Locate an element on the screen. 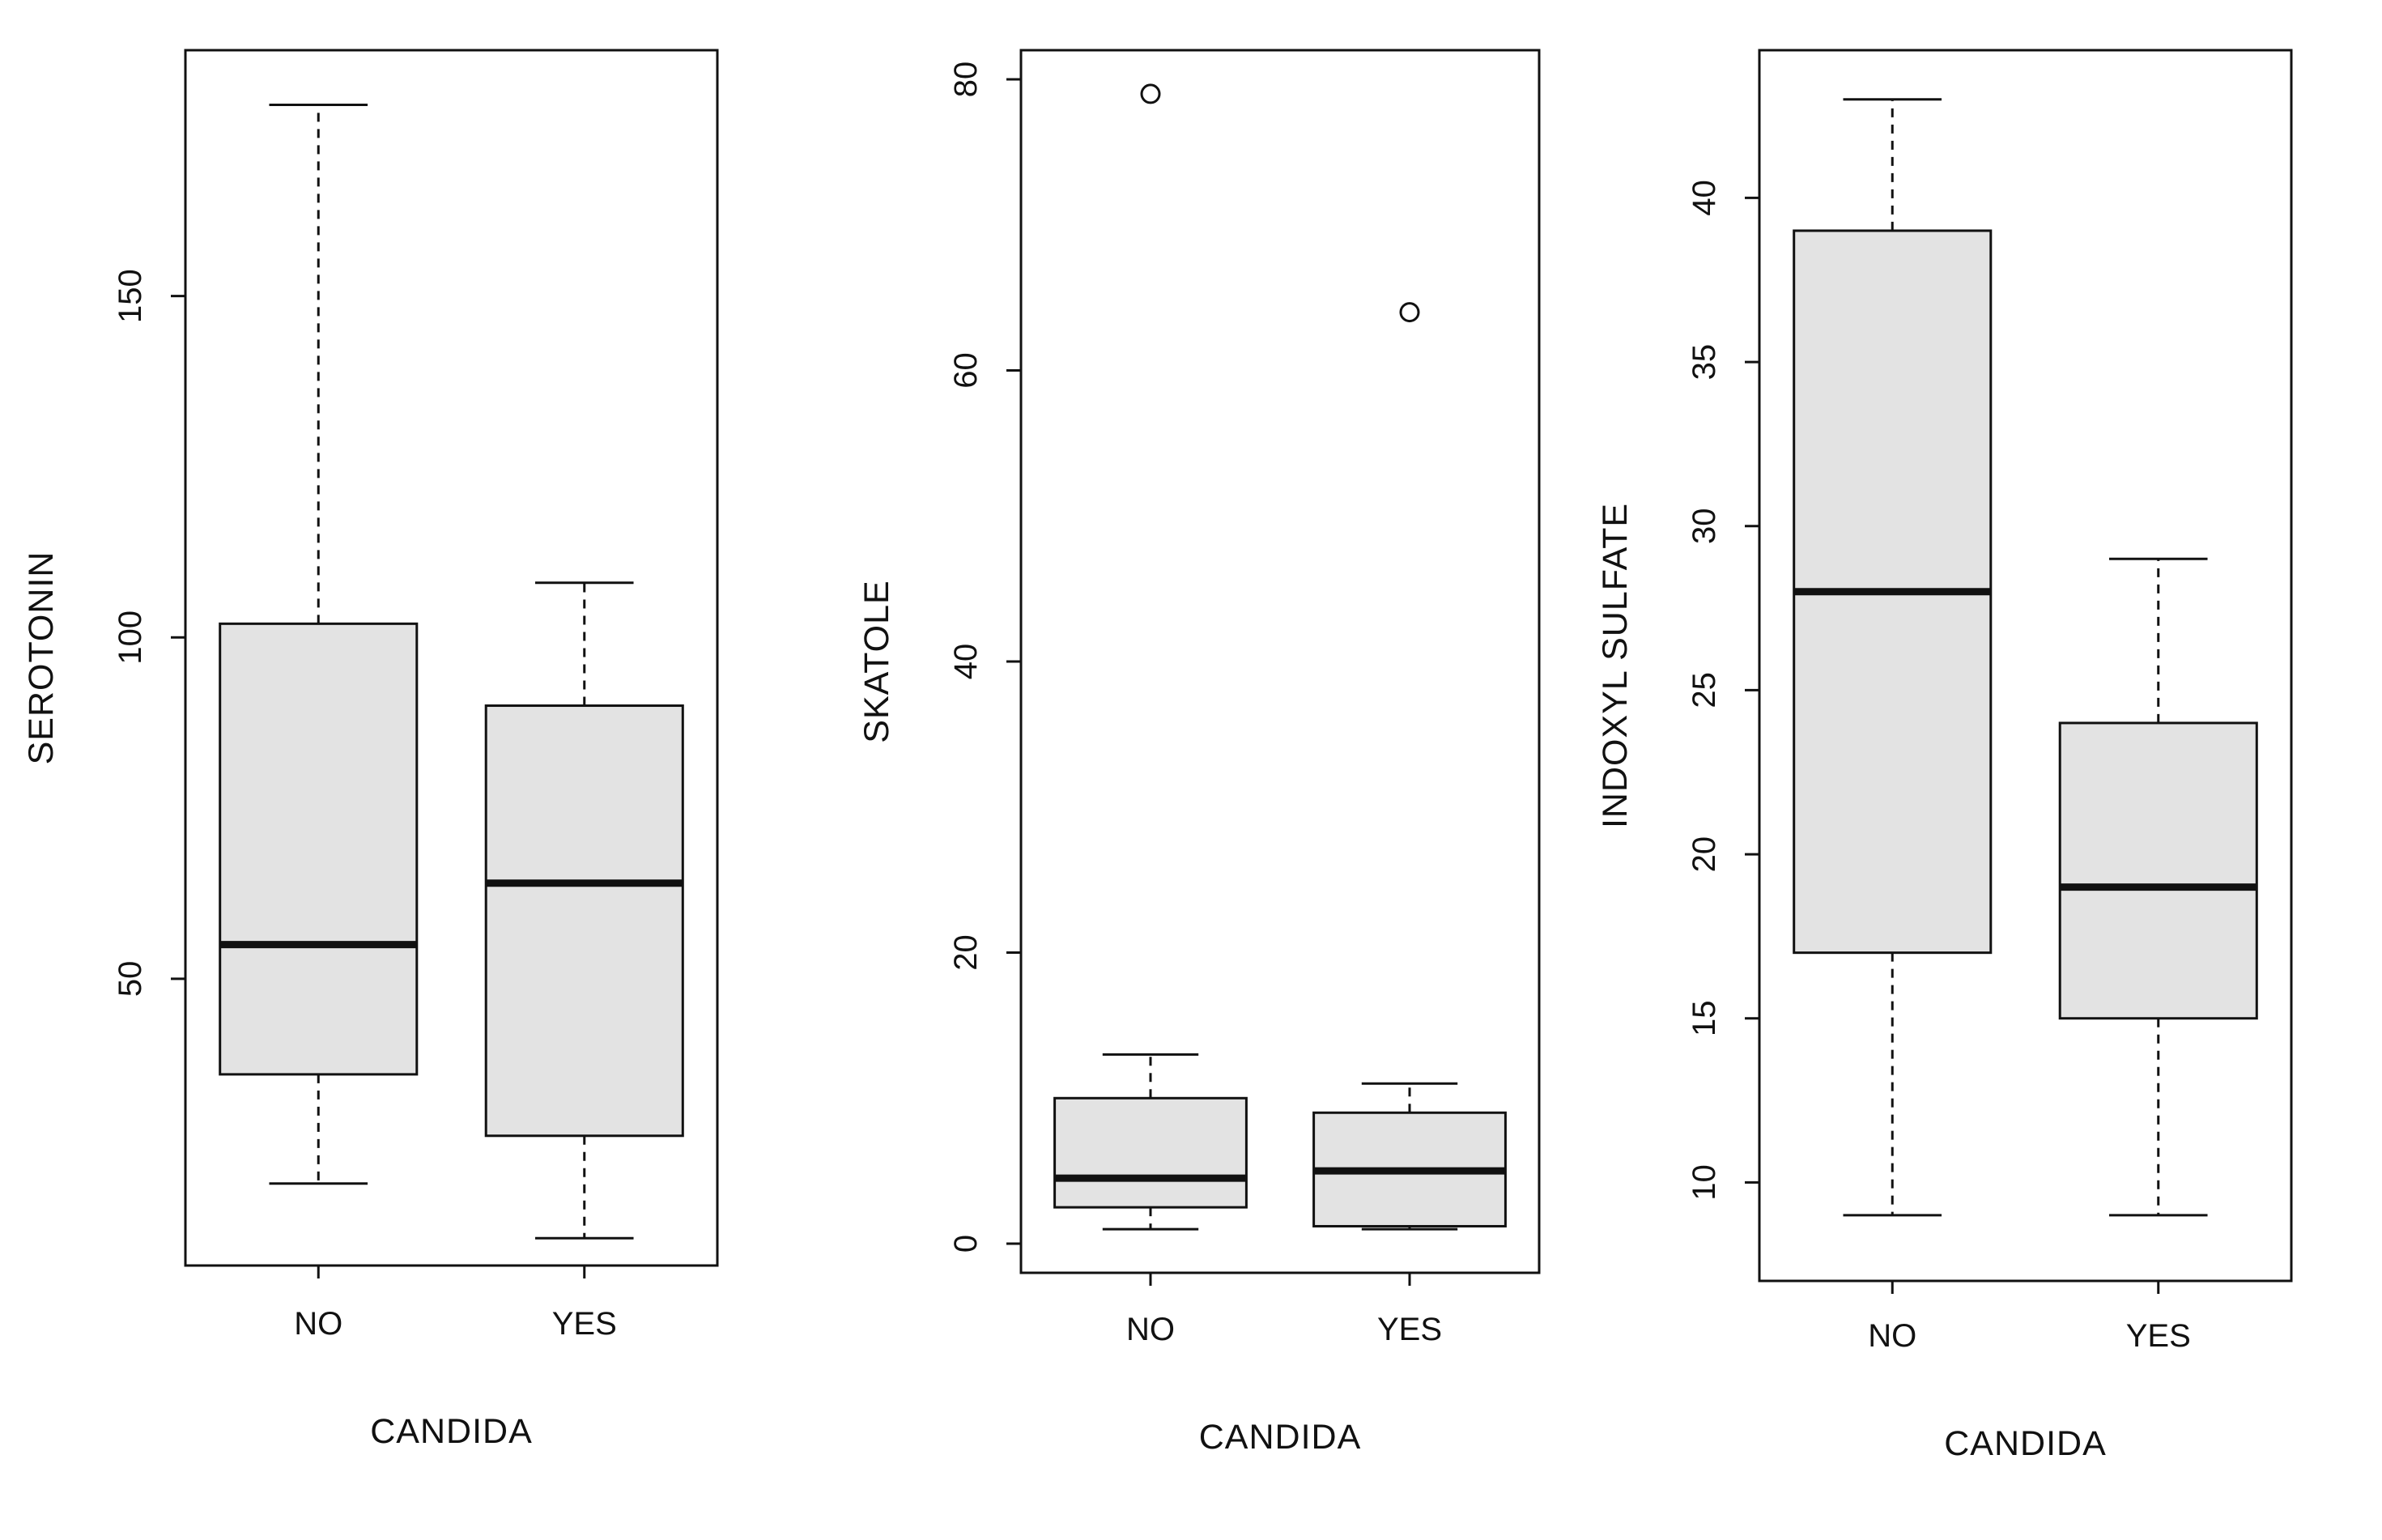  y-axis-label: SKATOLE is located at coordinates (876, 661).